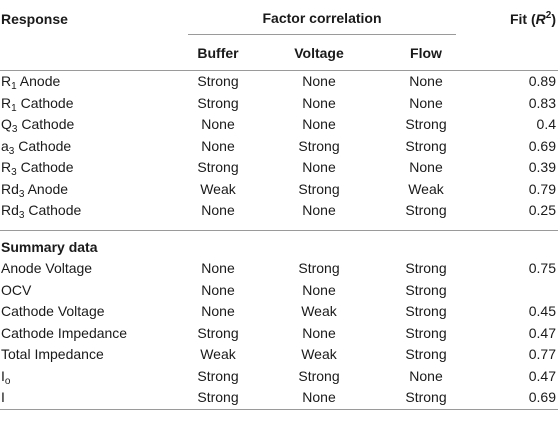 This screenshot has height=431, width=558. I want to click on table-row: OCV None None Strong, so click(279, 291).